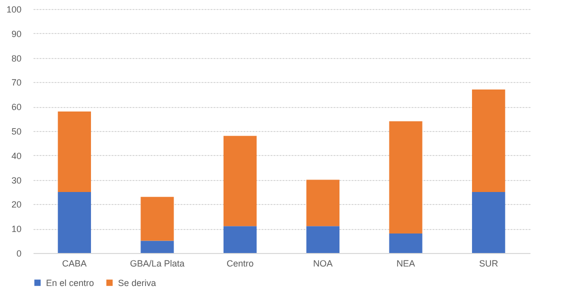 This screenshot has height=289, width=567. I want to click on y-tick-label: 100, so click(14, 9).